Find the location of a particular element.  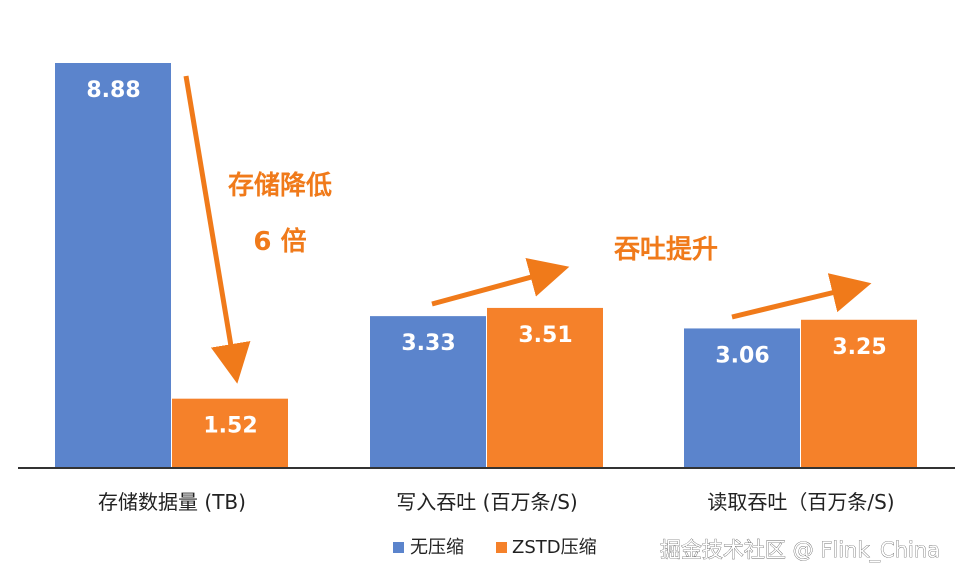

legend: 无压缩 ZSTD压缩 is located at coordinates (495, 547).